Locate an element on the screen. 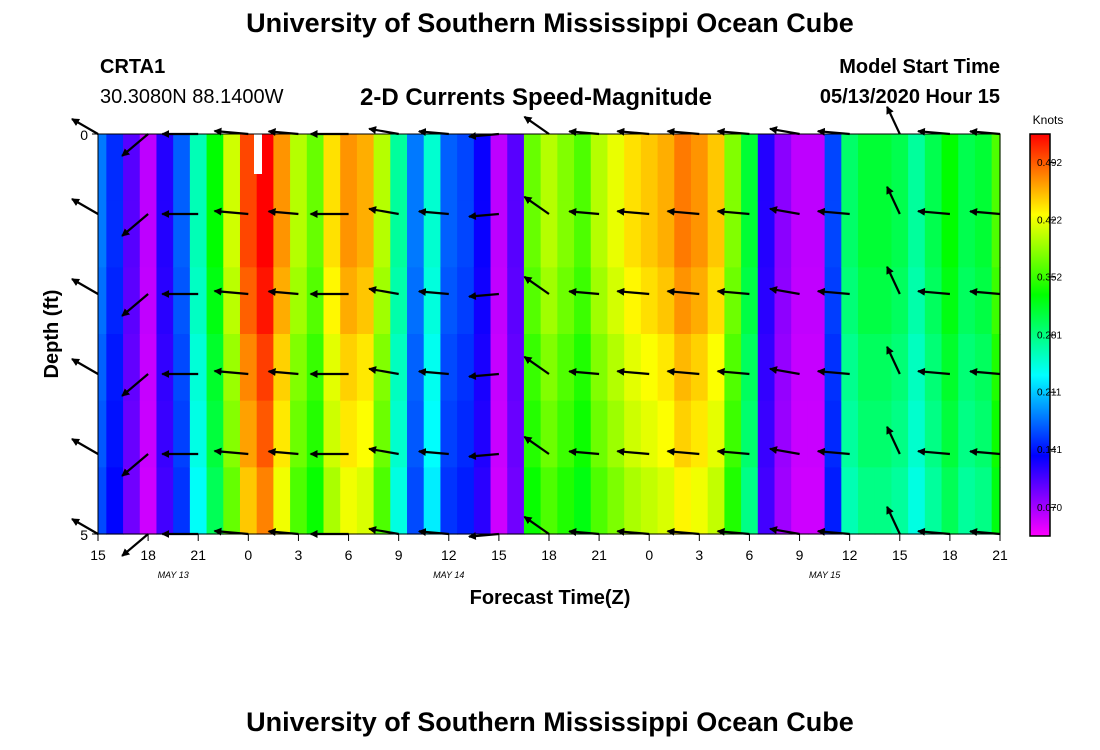 The height and width of the screenshot is (750, 1100). x-tick-label: 21 is located at coordinates (1000, 555).